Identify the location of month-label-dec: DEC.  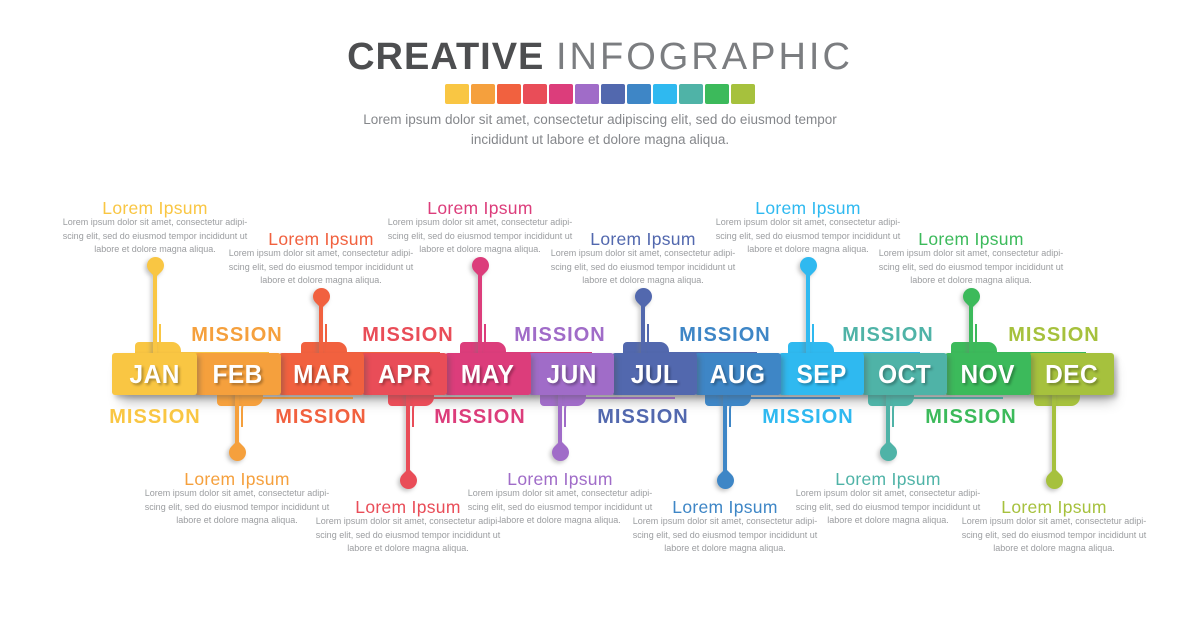
(1071, 374).